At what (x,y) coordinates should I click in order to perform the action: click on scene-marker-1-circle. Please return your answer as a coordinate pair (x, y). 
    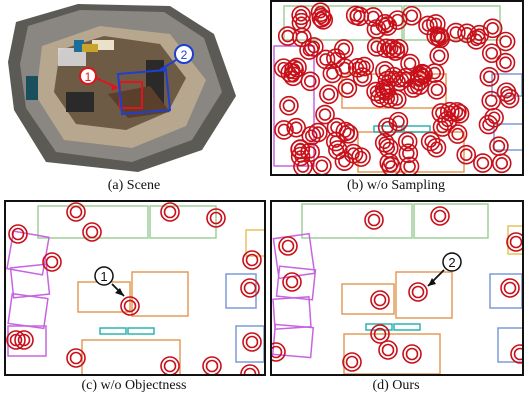
    Looking at the image, I should click on (88, 76).